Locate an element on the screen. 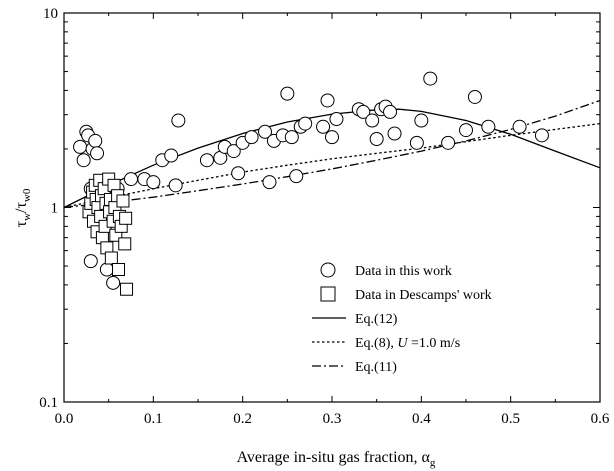 This screenshot has height=471, width=614. x-tick-label: 0.5 is located at coordinates (510, 419).